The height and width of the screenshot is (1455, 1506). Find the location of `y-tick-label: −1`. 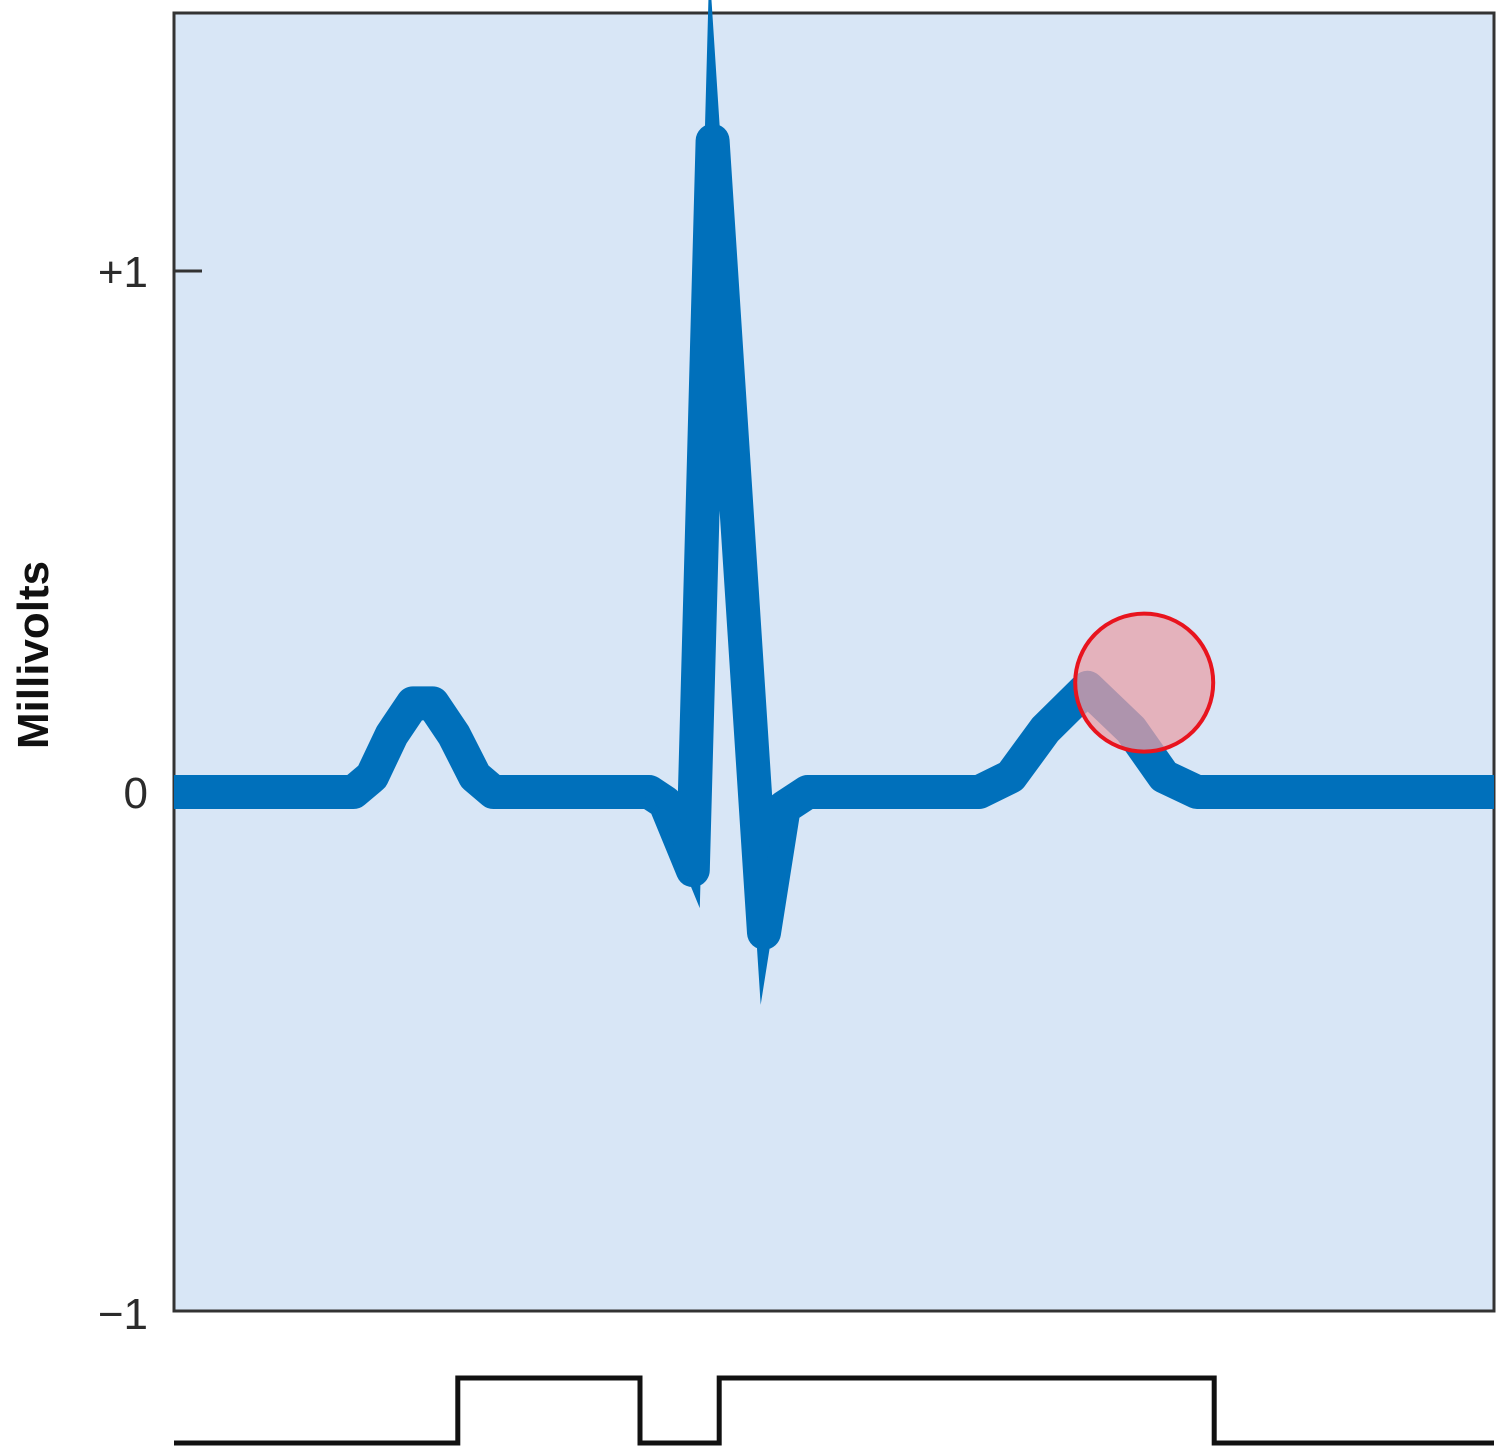

y-tick-label: −1 is located at coordinates (123, 1314).